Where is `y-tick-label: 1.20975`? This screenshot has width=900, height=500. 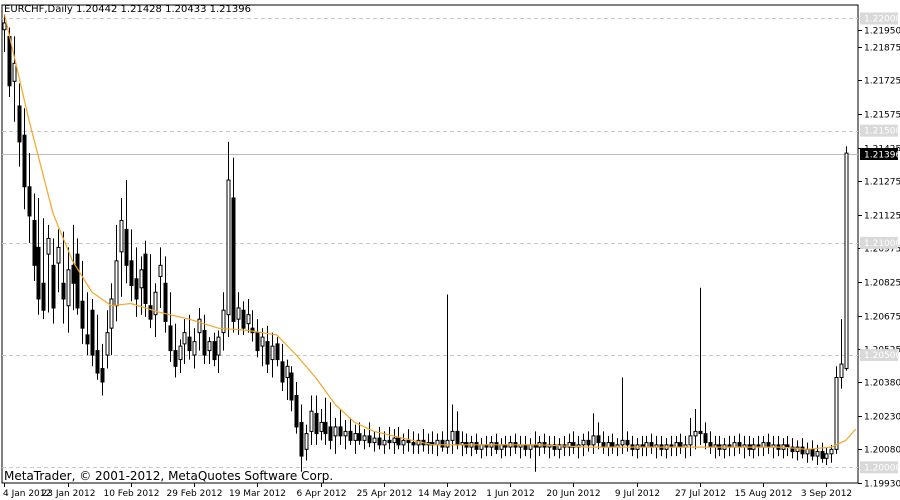 y-tick-label: 1.20975 is located at coordinates (882, 250).